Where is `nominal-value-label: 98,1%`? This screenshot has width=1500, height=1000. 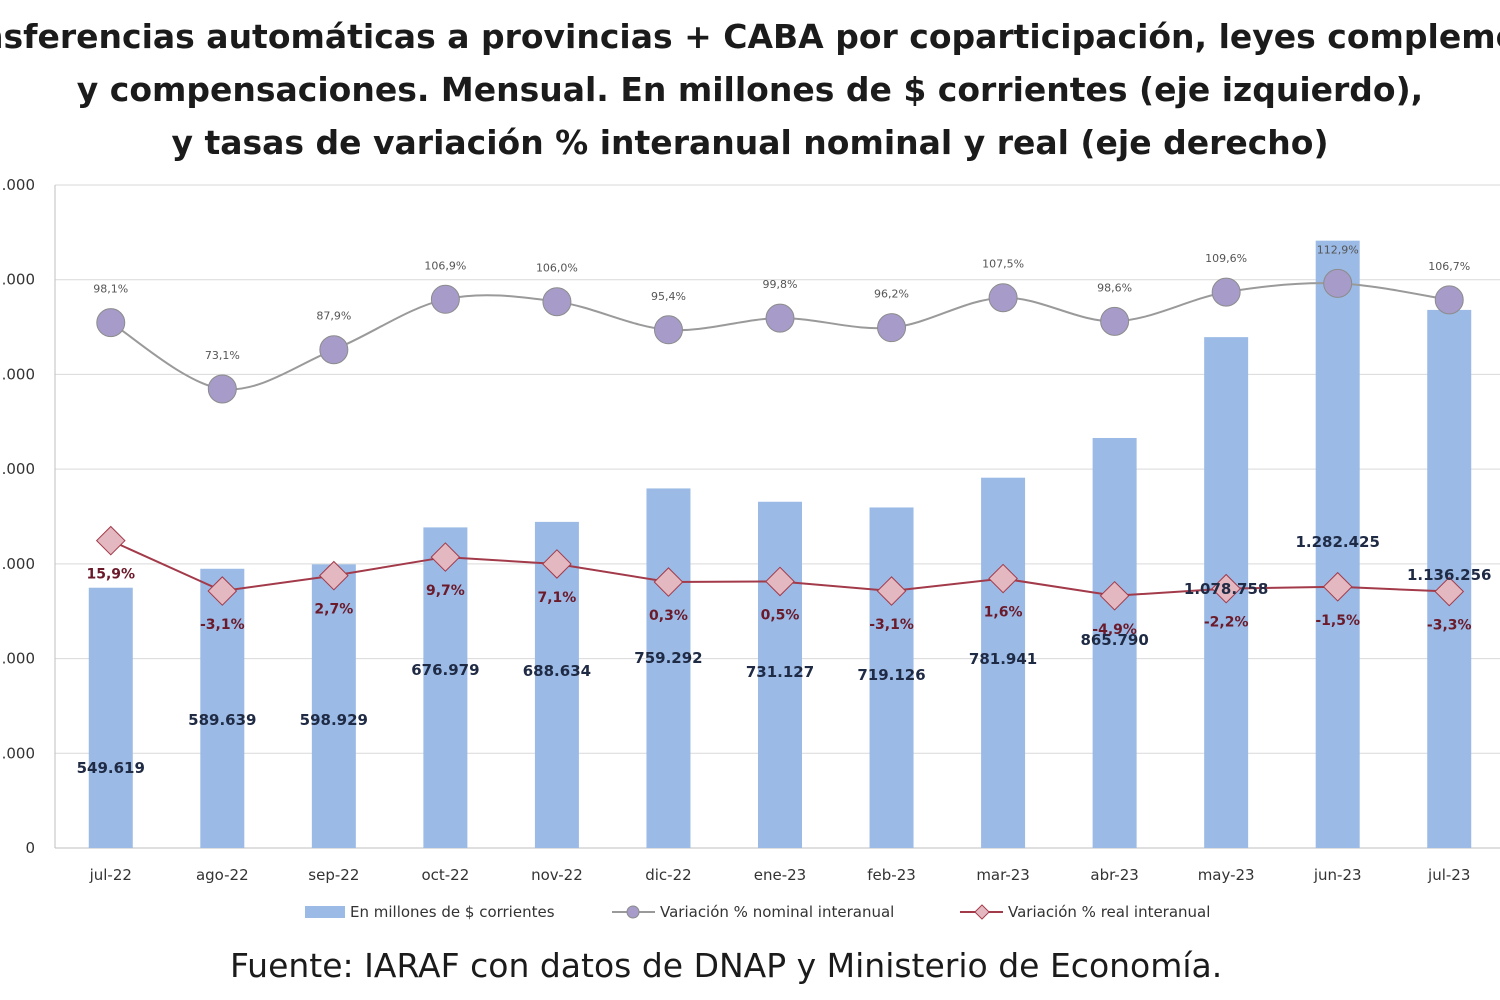 nominal-value-label: 98,1% is located at coordinates (110, 289).